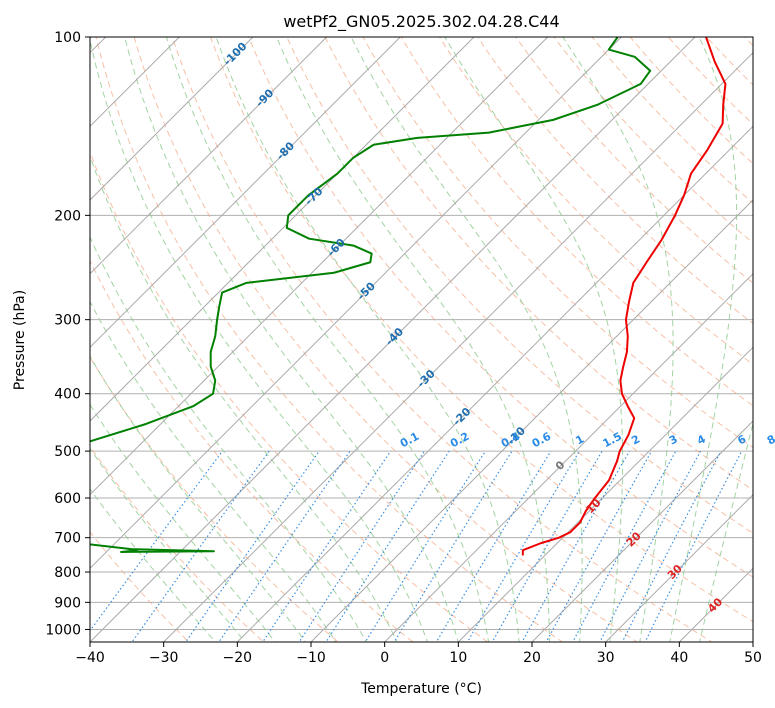 The image size is (775, 708). What do you see at coordinates (384, 658) in the screenshot?
I see `x-tick-label: 0` at bounding box center [384, 658].